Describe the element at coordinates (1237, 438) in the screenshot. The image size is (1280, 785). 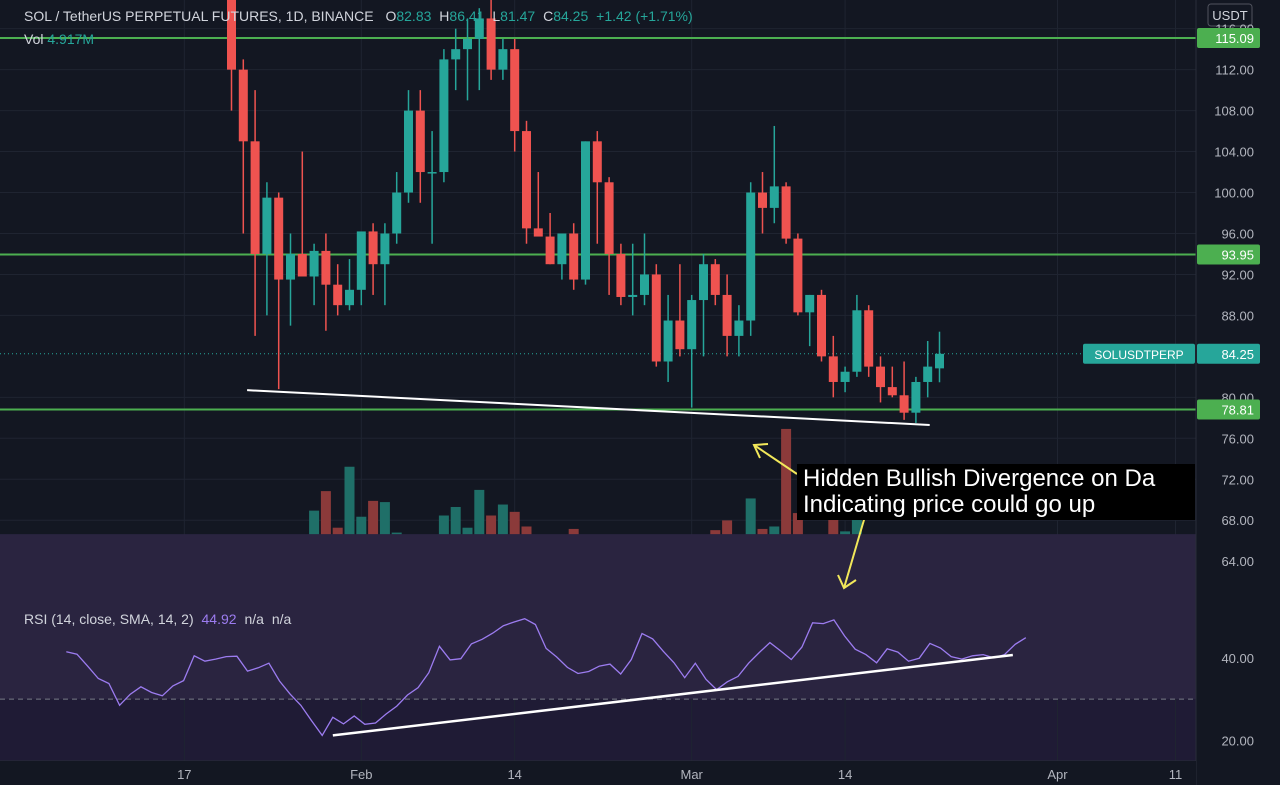
I see `price-tick: 76.00` at that location.